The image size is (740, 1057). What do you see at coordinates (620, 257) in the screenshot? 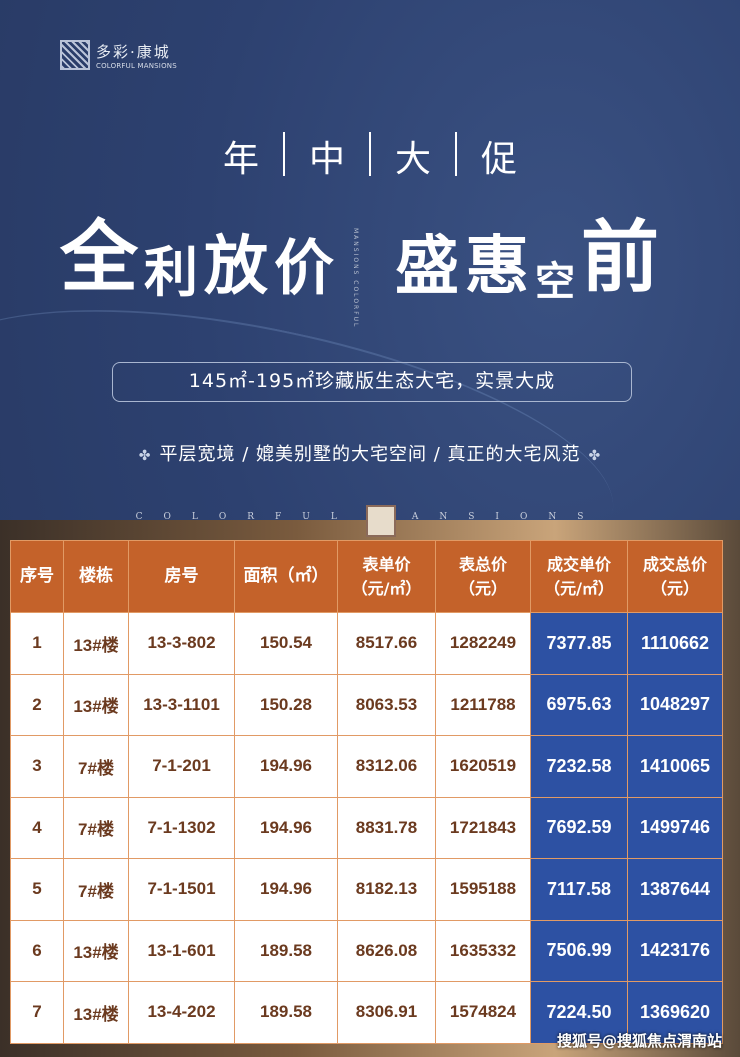
I see `slogan-char: 前` at bounding box center [620, 257].